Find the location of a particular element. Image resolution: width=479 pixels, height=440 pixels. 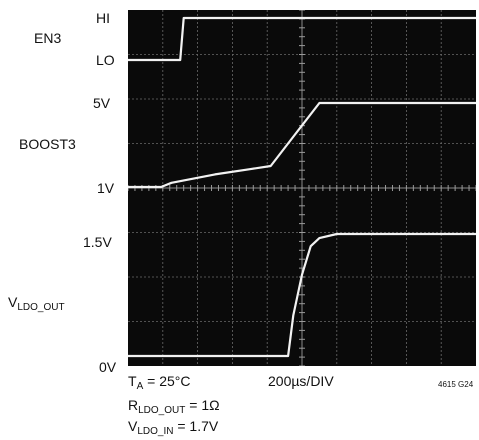

vldo-signal-label: VLDO_OUT is located at coordinates (36, 305).